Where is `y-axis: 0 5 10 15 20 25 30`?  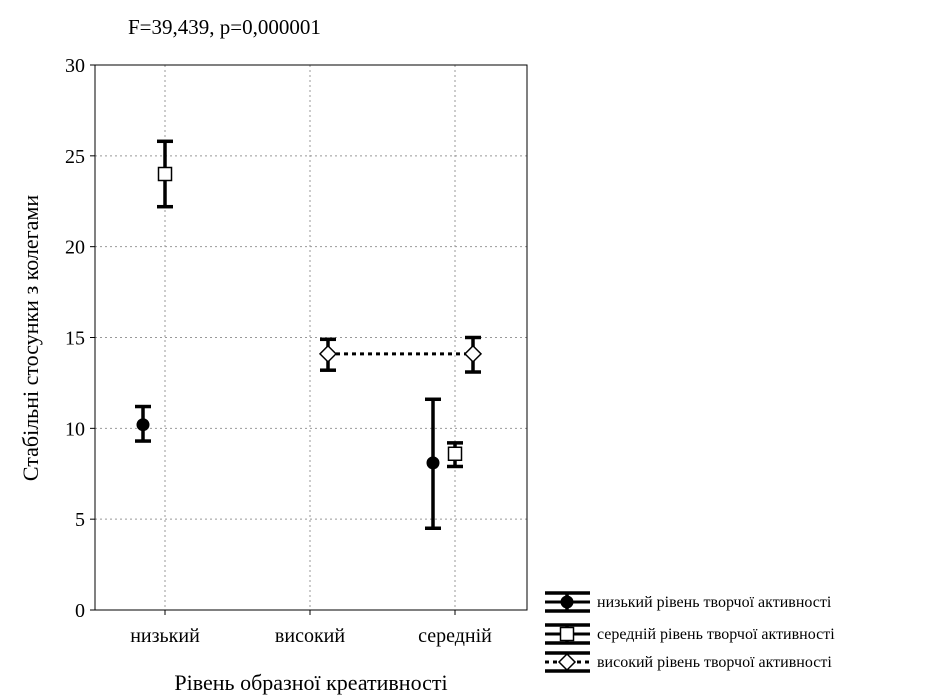
y-axis: 0 5 10 15 20 25 30 is located at coordinates (80, 338).